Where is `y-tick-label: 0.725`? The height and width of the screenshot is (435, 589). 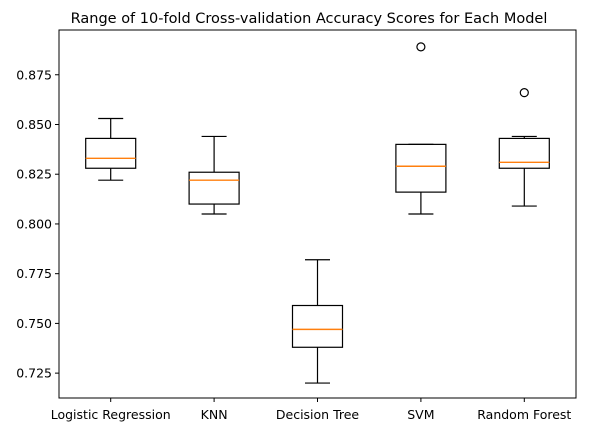
y-tick-label: 0.725 is located at coordinates (34, 373).